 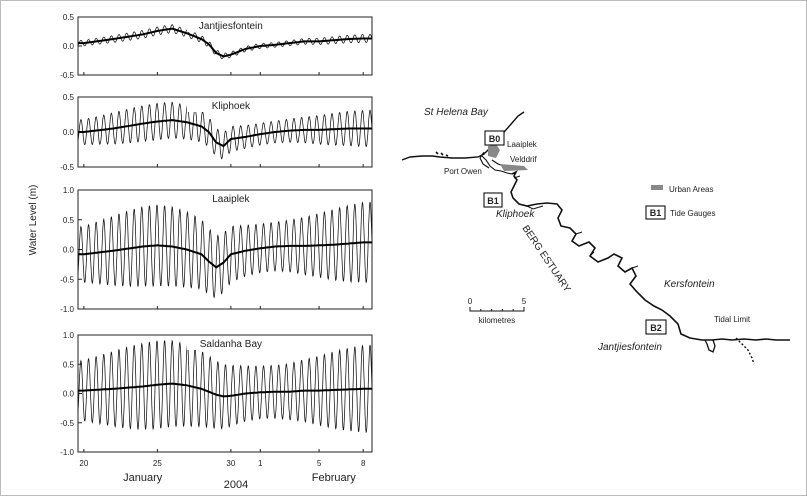 I want to click on panel-title: Laaiplek, so click(x=231, y=199).